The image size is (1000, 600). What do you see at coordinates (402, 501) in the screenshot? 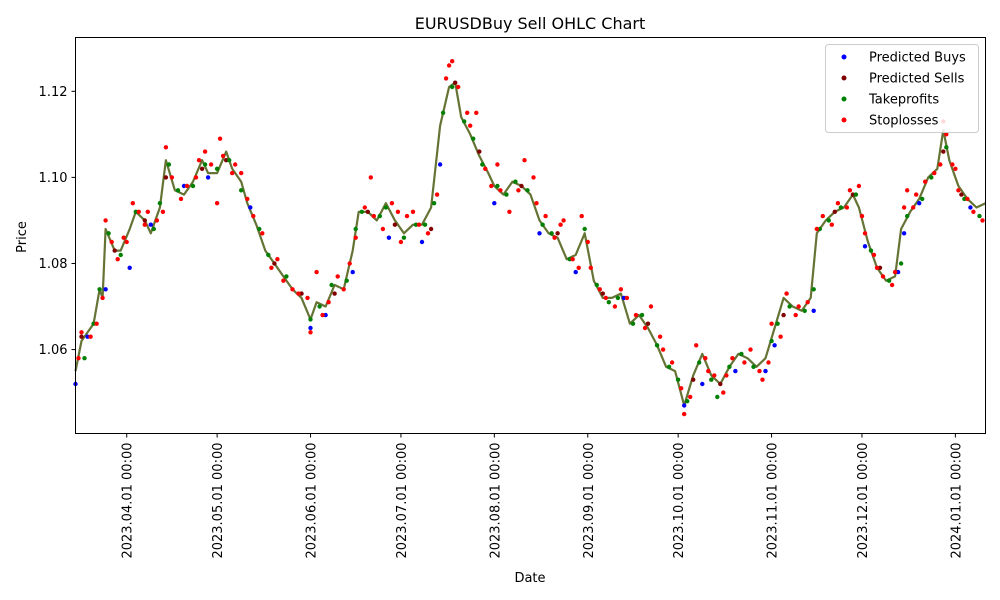
I see `x-tick-label: 2023.07.01 00:00` at bounding box center [402, 501].